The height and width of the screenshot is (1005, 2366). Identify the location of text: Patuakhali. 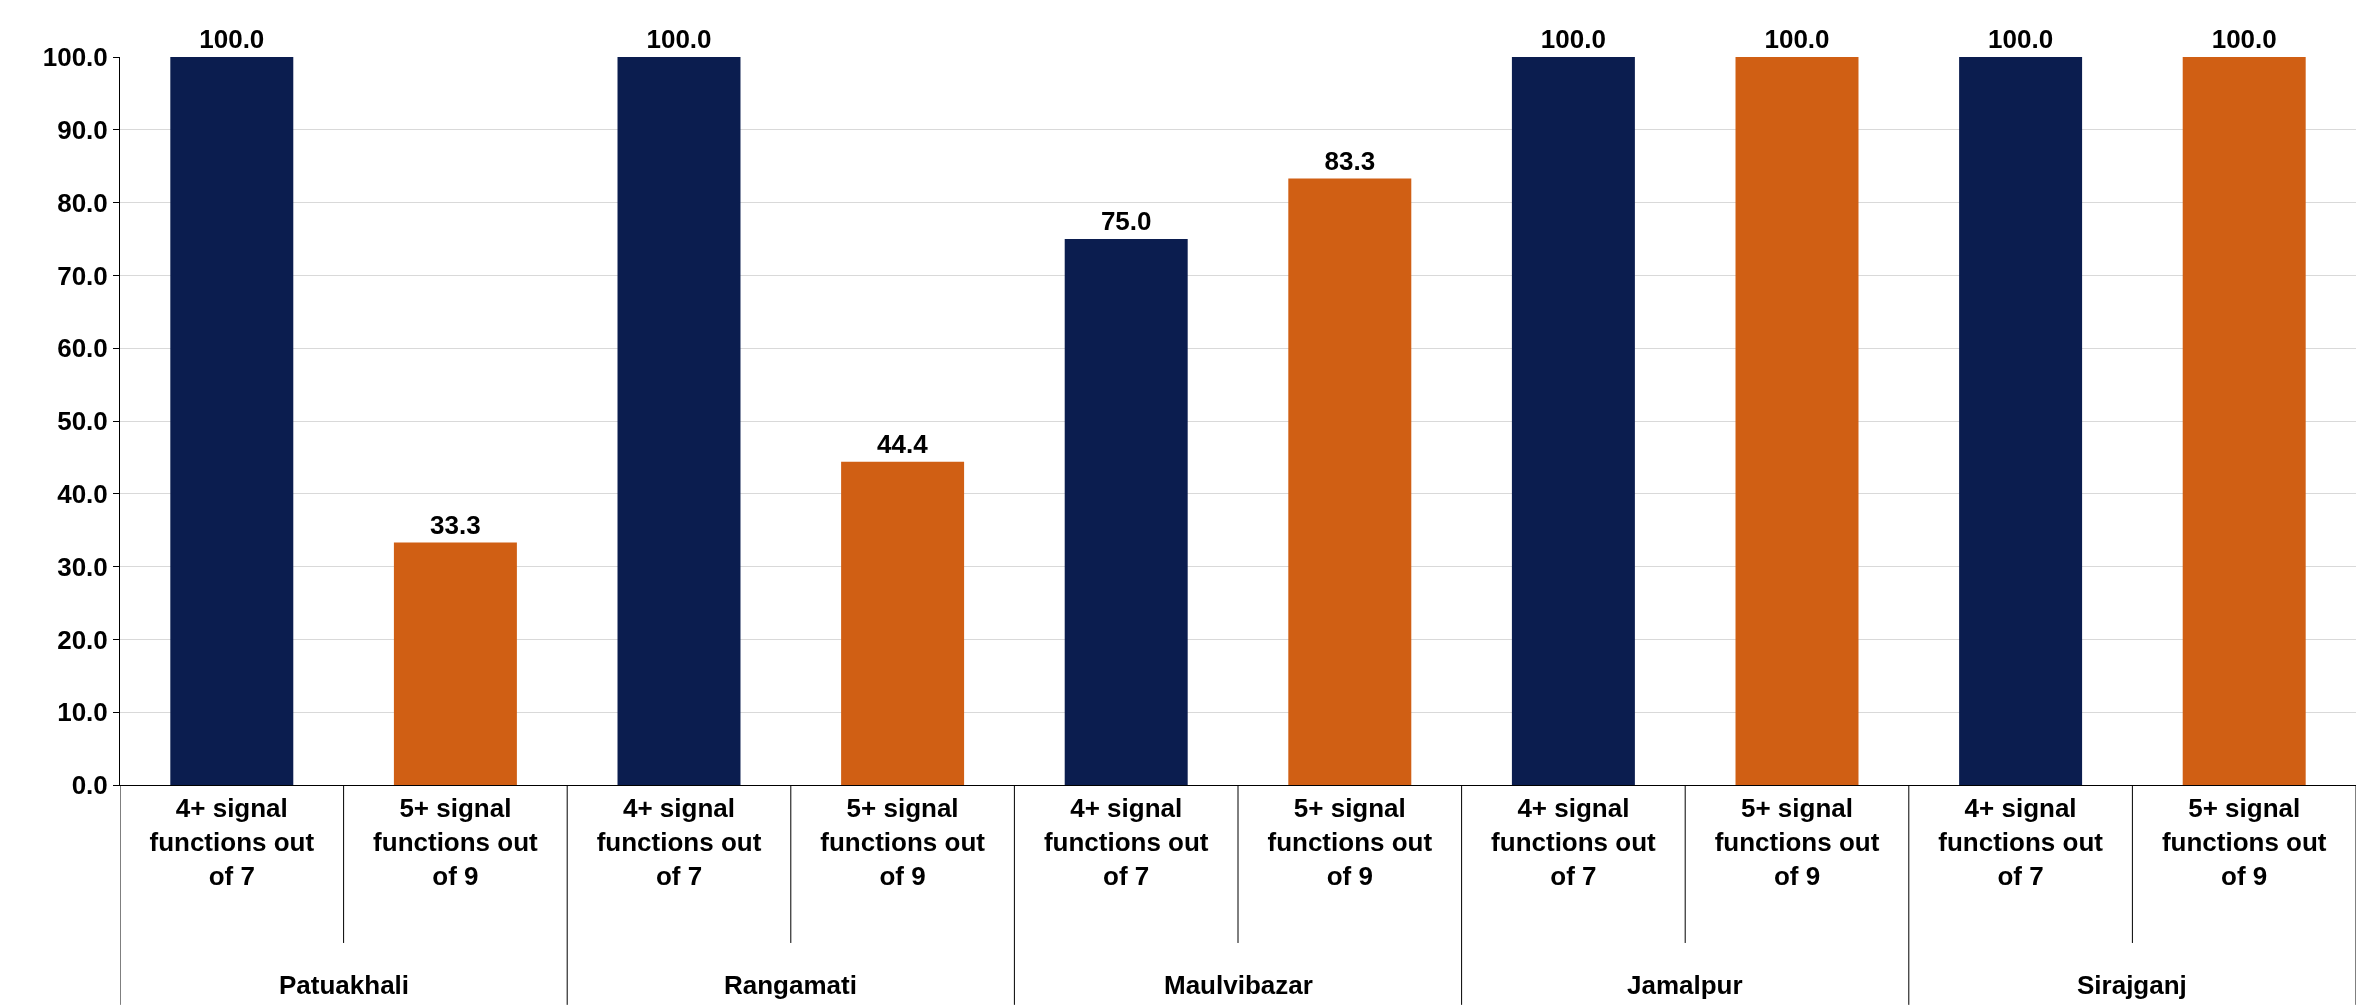
(344, 985).